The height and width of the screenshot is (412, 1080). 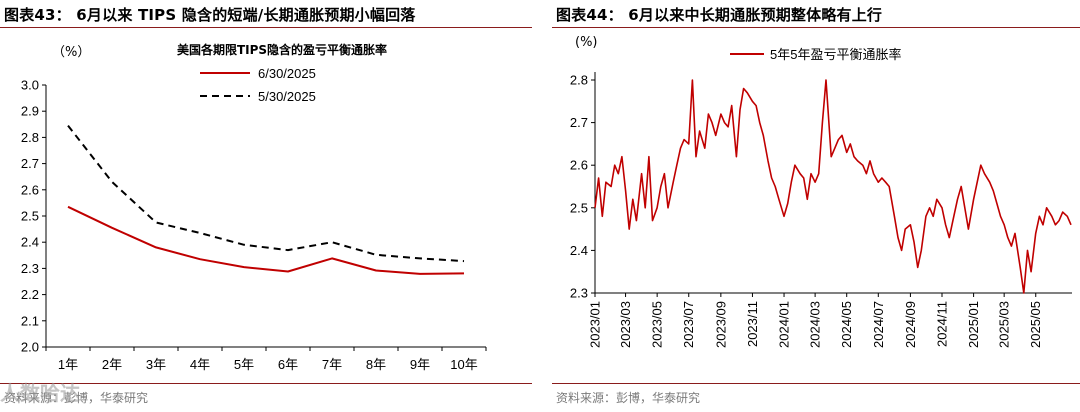 I want to click on x-tick-label: 2024/05, so click(x=846, y=324).